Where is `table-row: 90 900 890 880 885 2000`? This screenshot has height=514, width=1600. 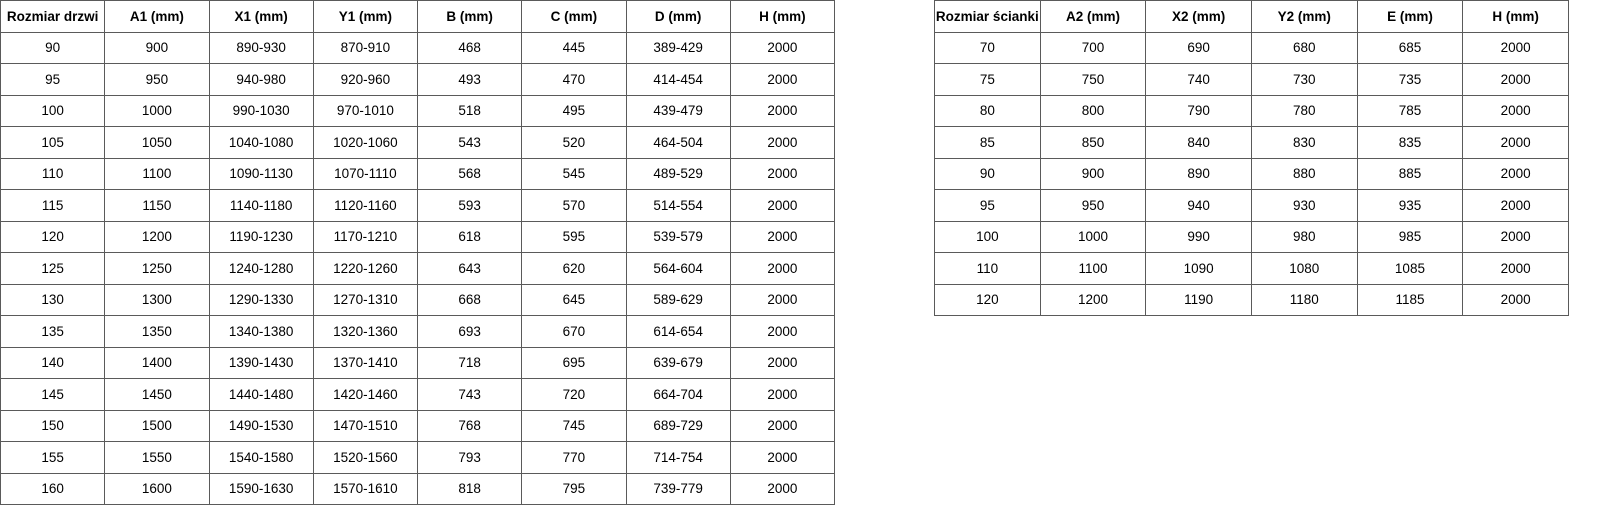
table-row: 90 900 890 880 885 2000 is located at coordinates (1251, 173).